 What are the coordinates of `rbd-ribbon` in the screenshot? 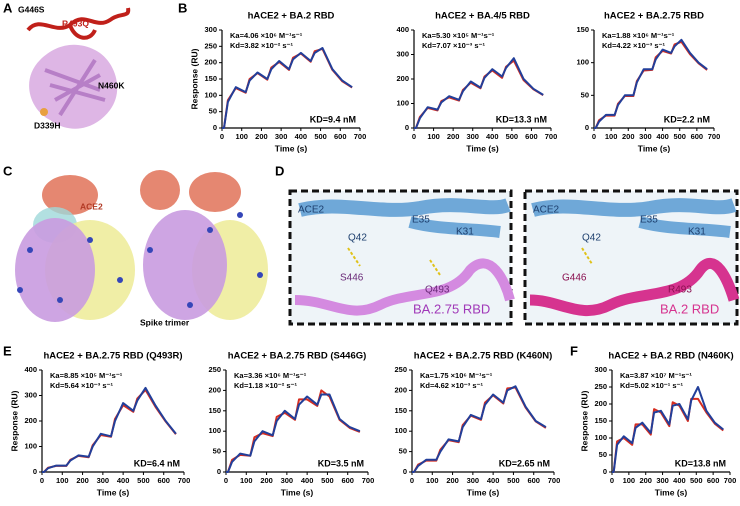 It's located at (73, 86).